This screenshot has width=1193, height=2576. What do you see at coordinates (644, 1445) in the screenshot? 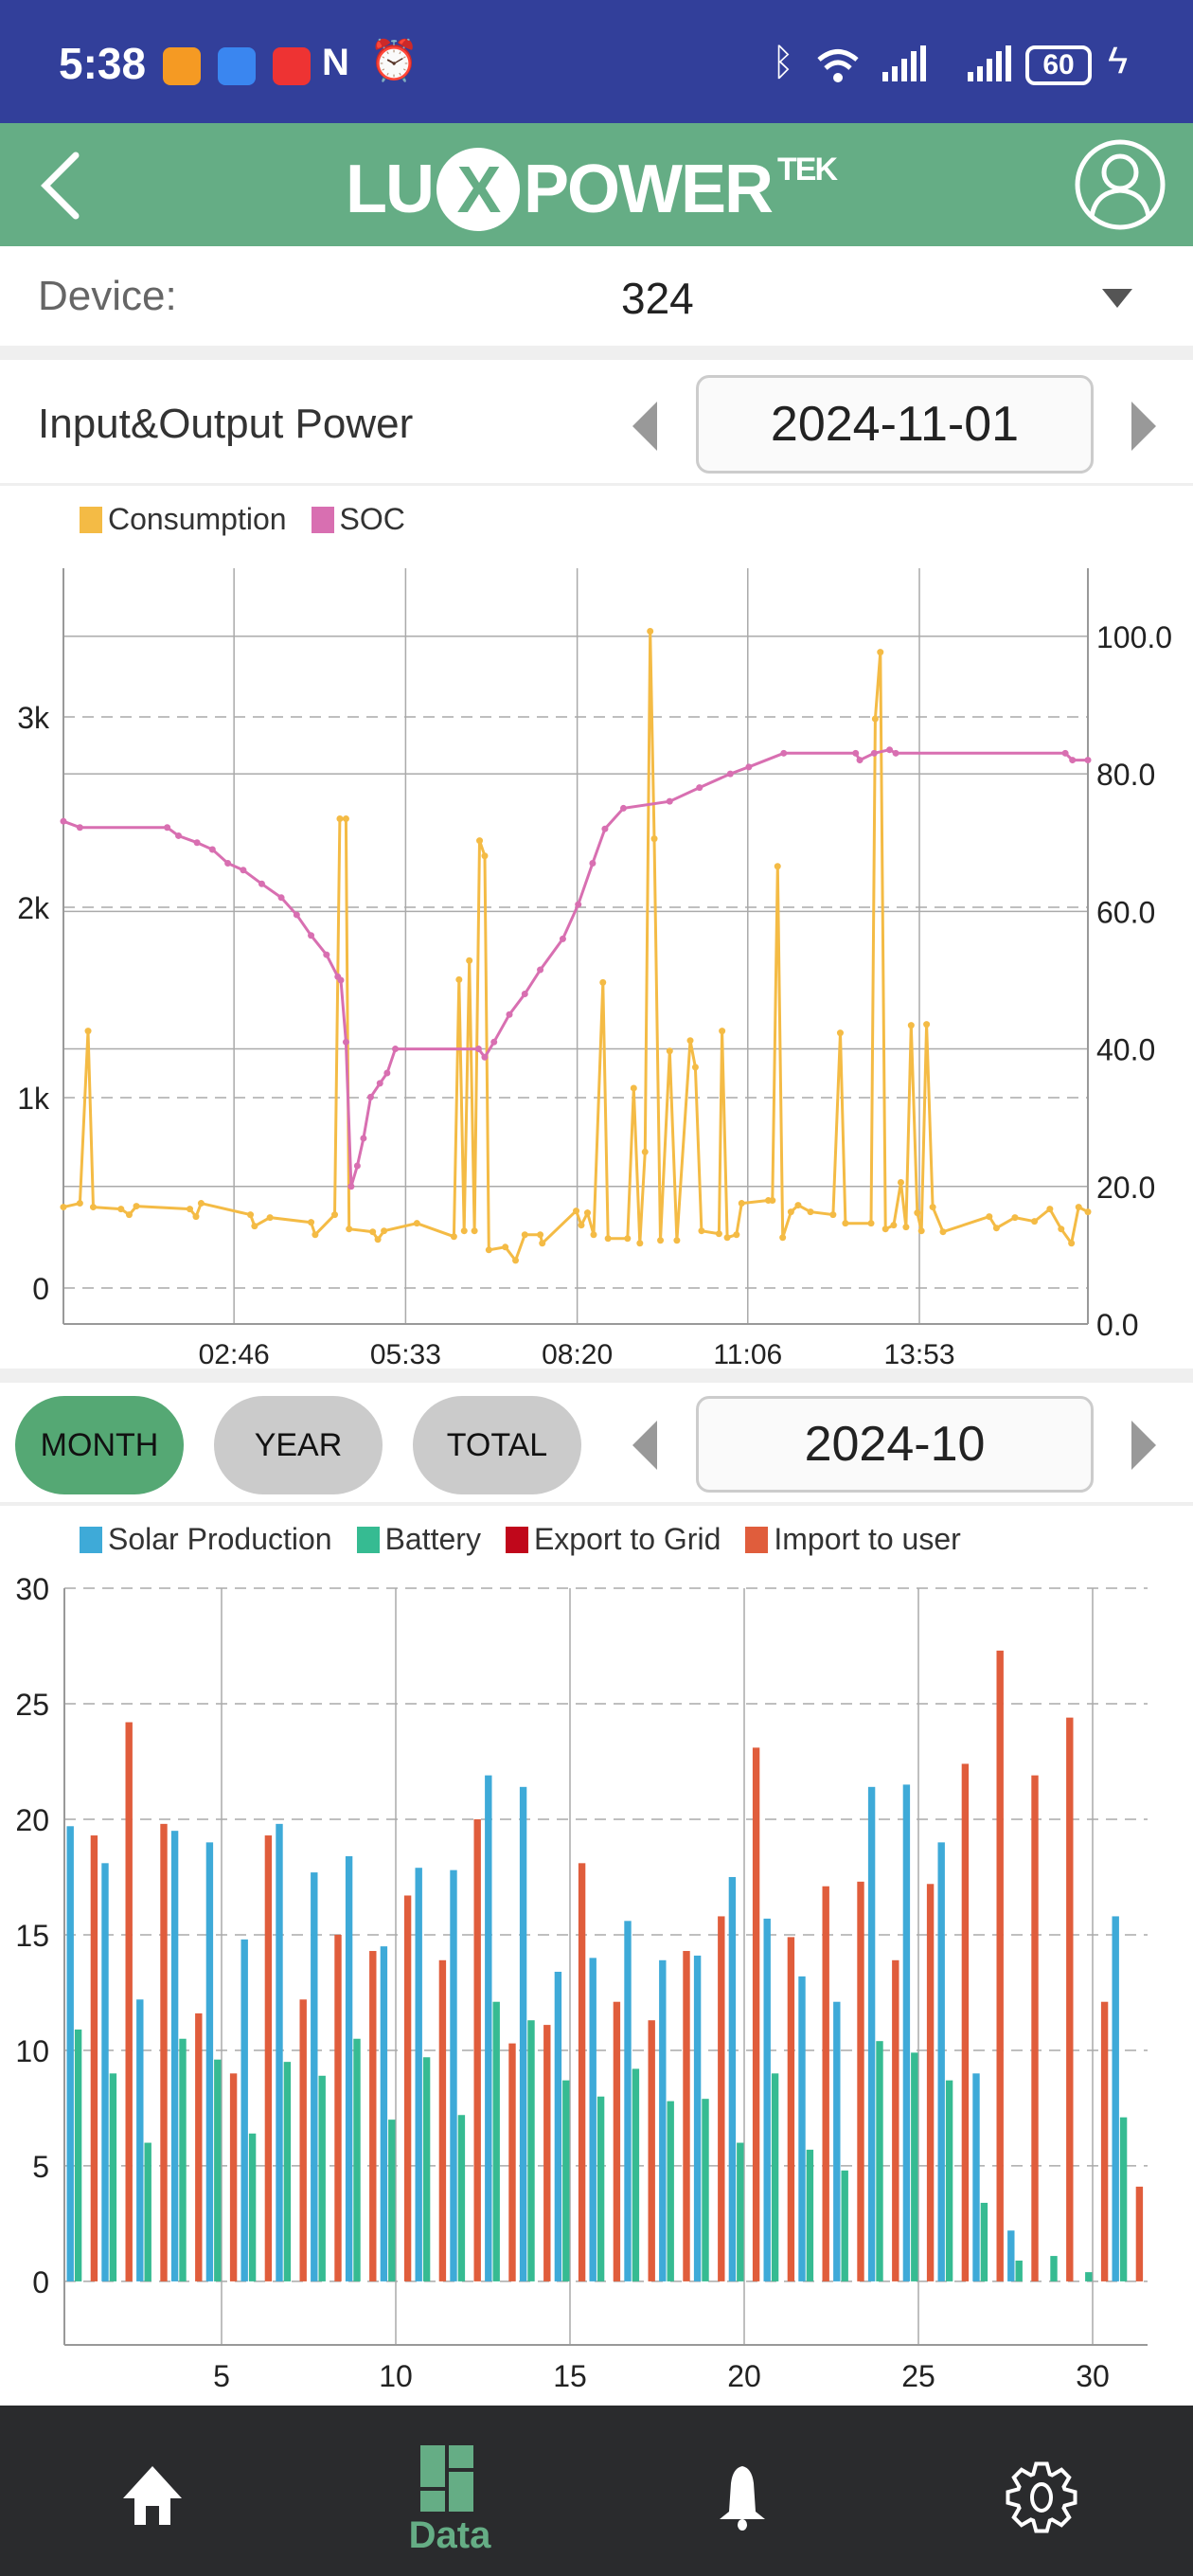
I see `prev-month-button` at bounding box center [644, 1445].